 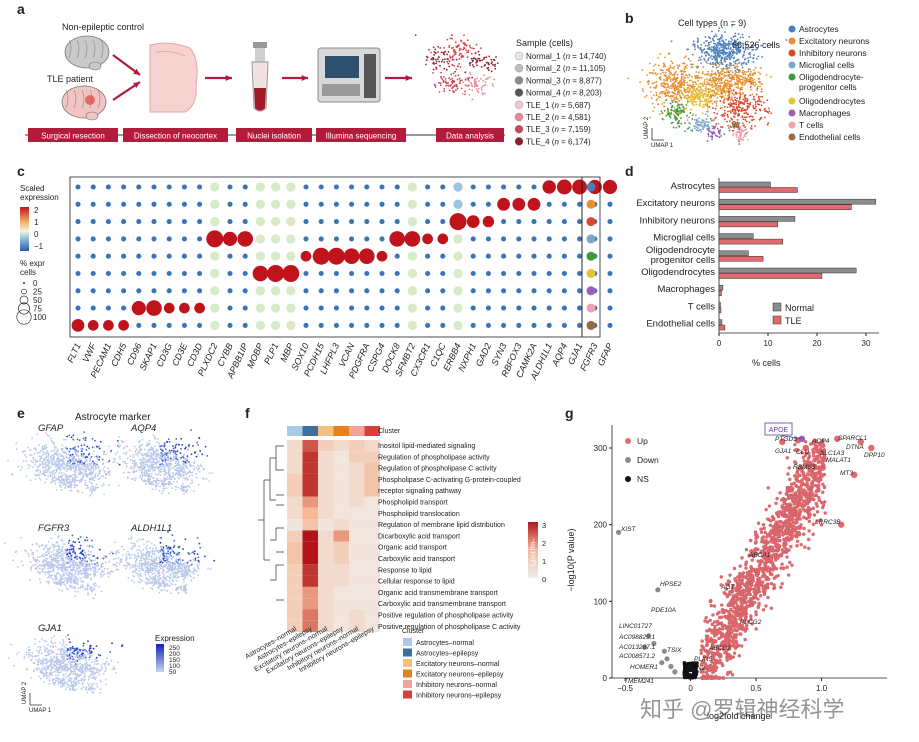 What do you see at coordinates (427, 239) in the screenshot?
I see `dot-CX3CR1` at bounding box center [427, 239].